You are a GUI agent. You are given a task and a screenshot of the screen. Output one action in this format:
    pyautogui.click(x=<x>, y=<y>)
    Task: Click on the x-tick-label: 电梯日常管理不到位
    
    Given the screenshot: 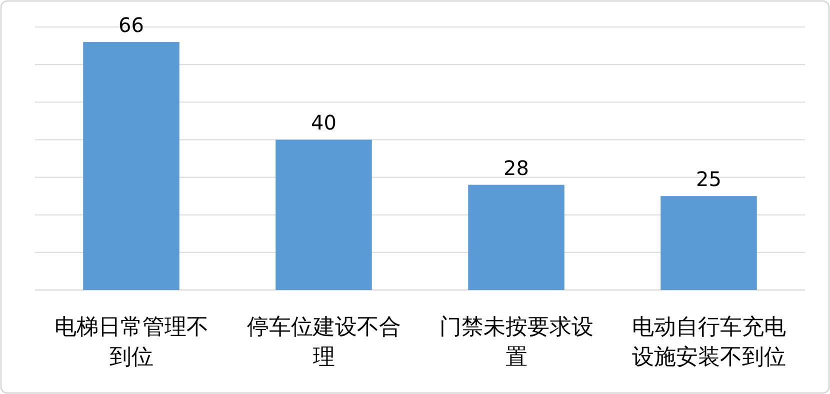 What is the action you would take?
    pyautogui.click(x=131, y=342)
    